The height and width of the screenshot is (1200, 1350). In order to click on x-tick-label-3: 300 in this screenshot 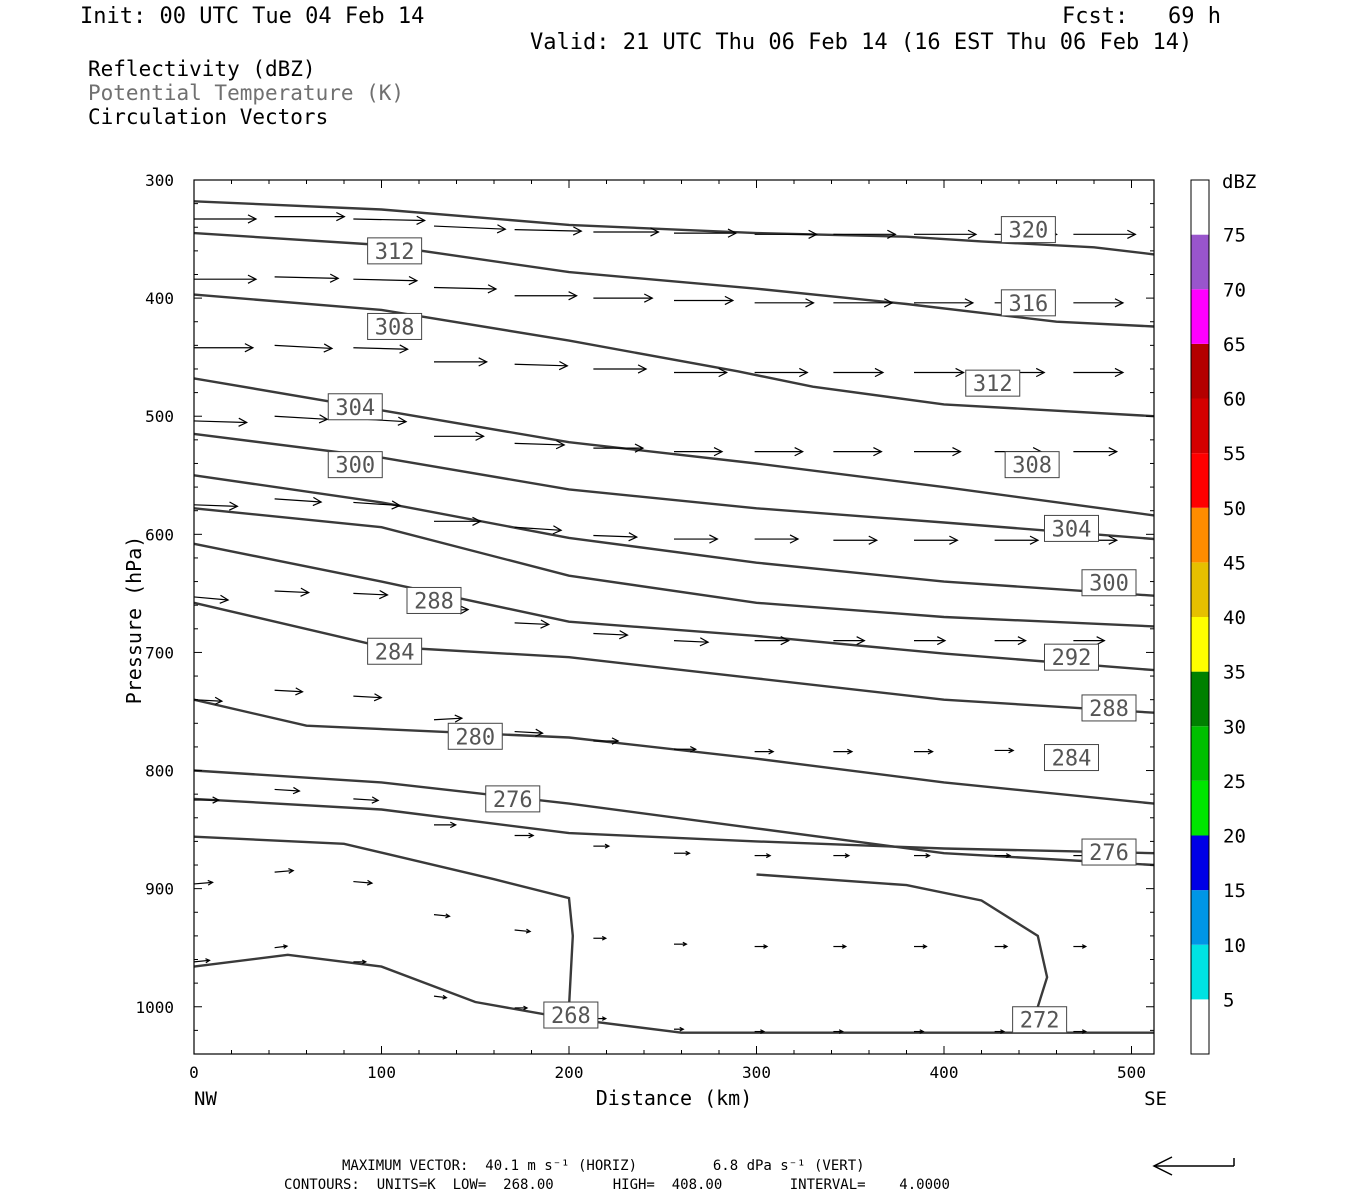, I will do `click(756, 1072)`.